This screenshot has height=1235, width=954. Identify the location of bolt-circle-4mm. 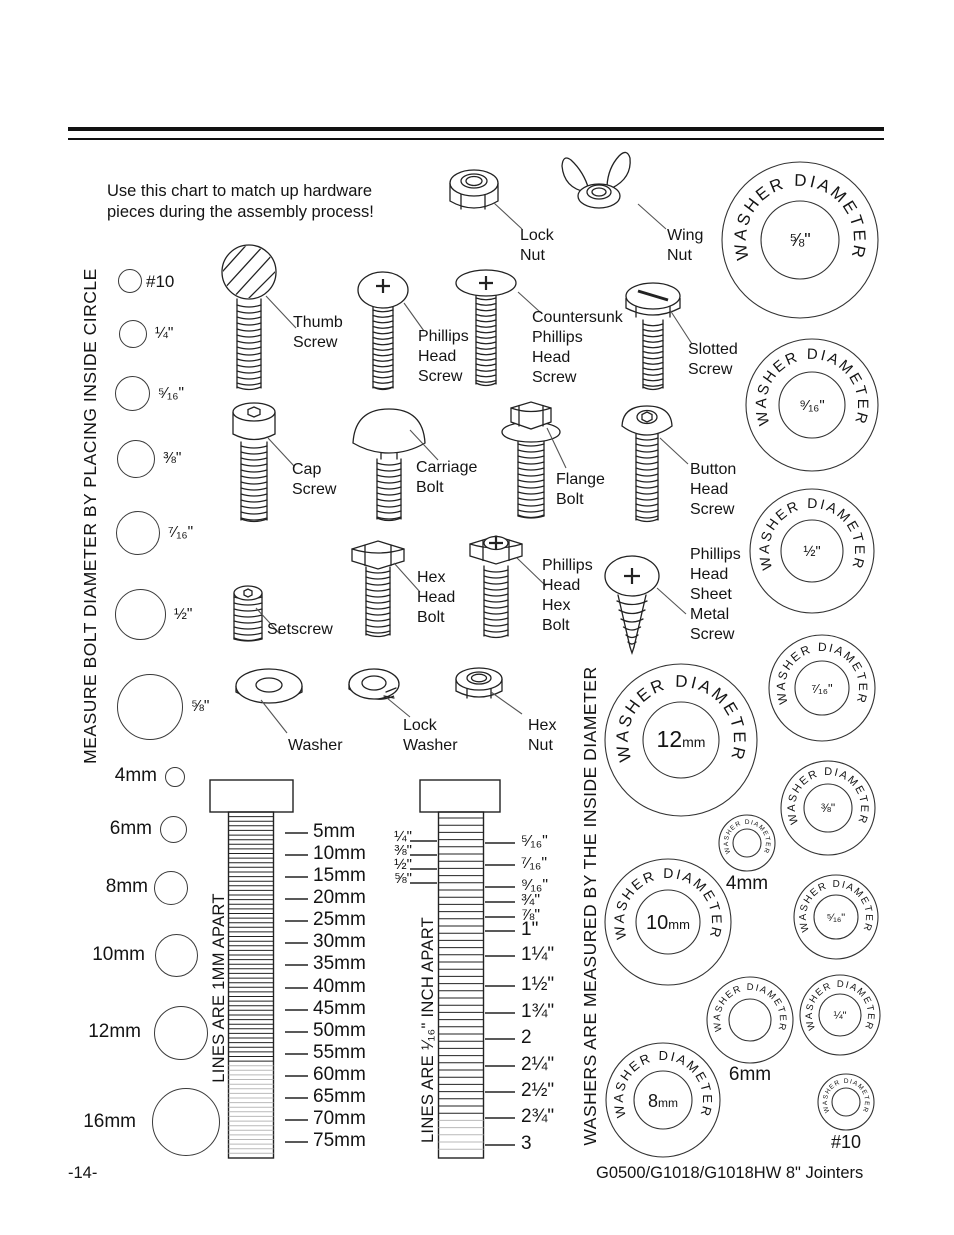
(175, 777).